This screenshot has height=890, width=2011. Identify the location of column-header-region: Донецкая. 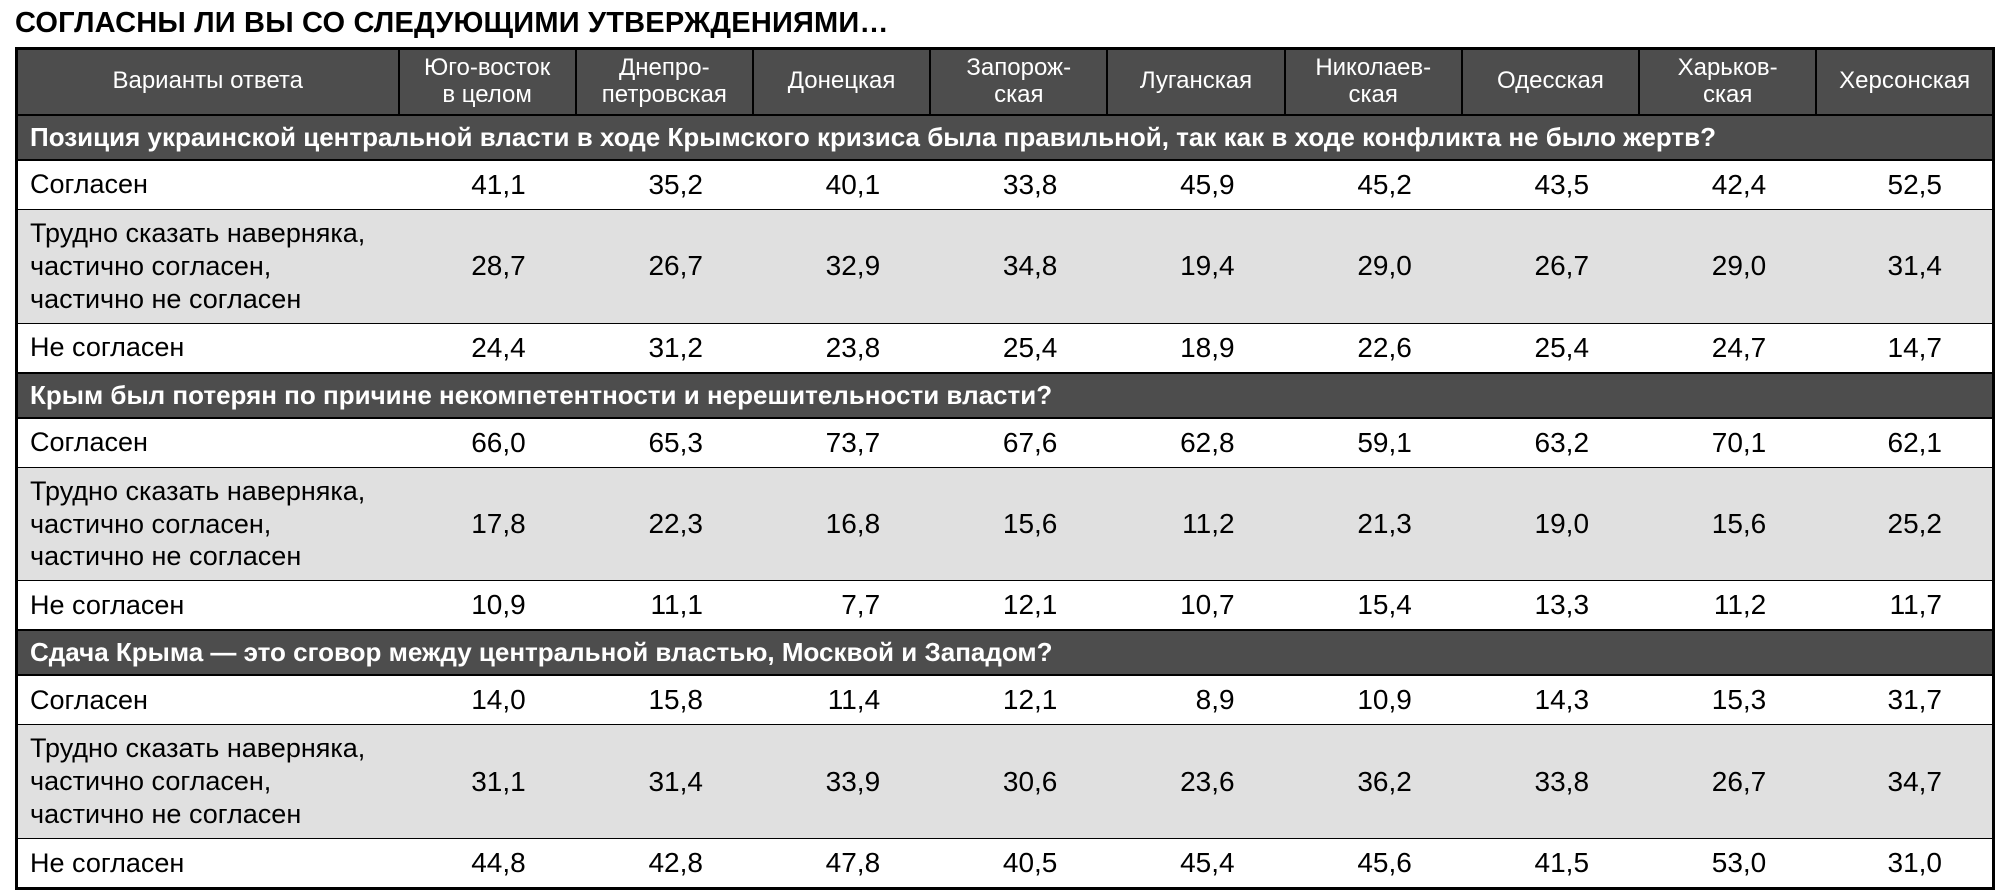
(841, 82).